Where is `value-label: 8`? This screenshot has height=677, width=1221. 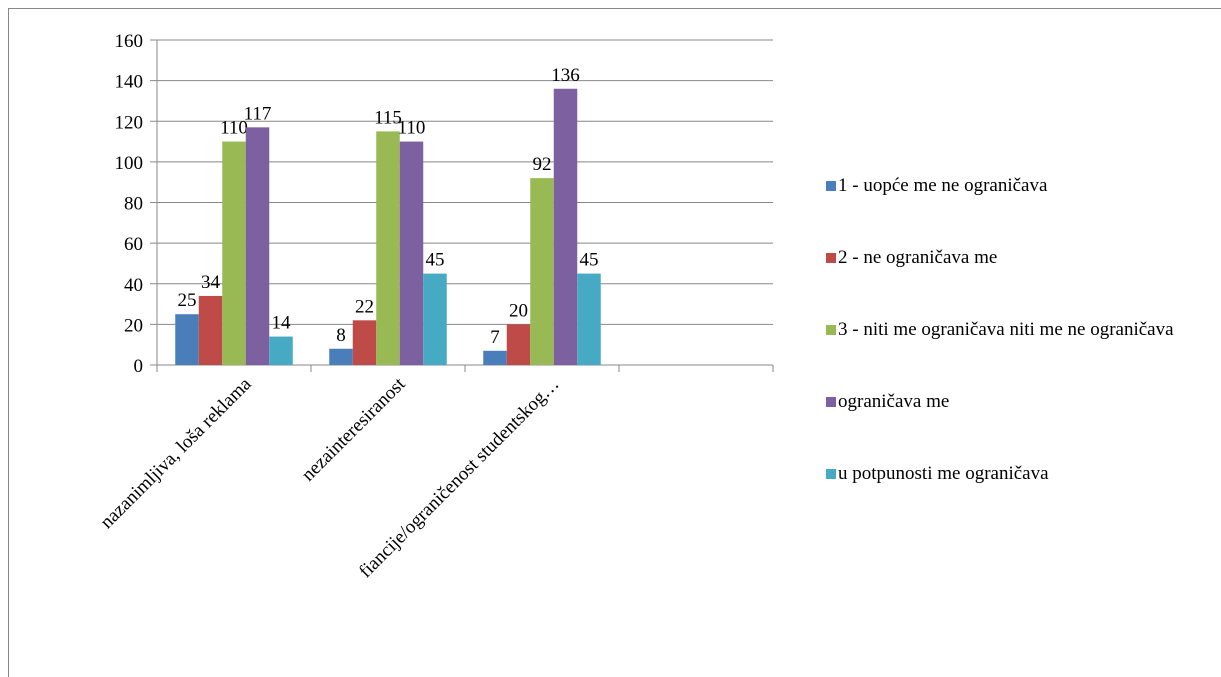 value-label: 8 is located at coordinates (341, 335).